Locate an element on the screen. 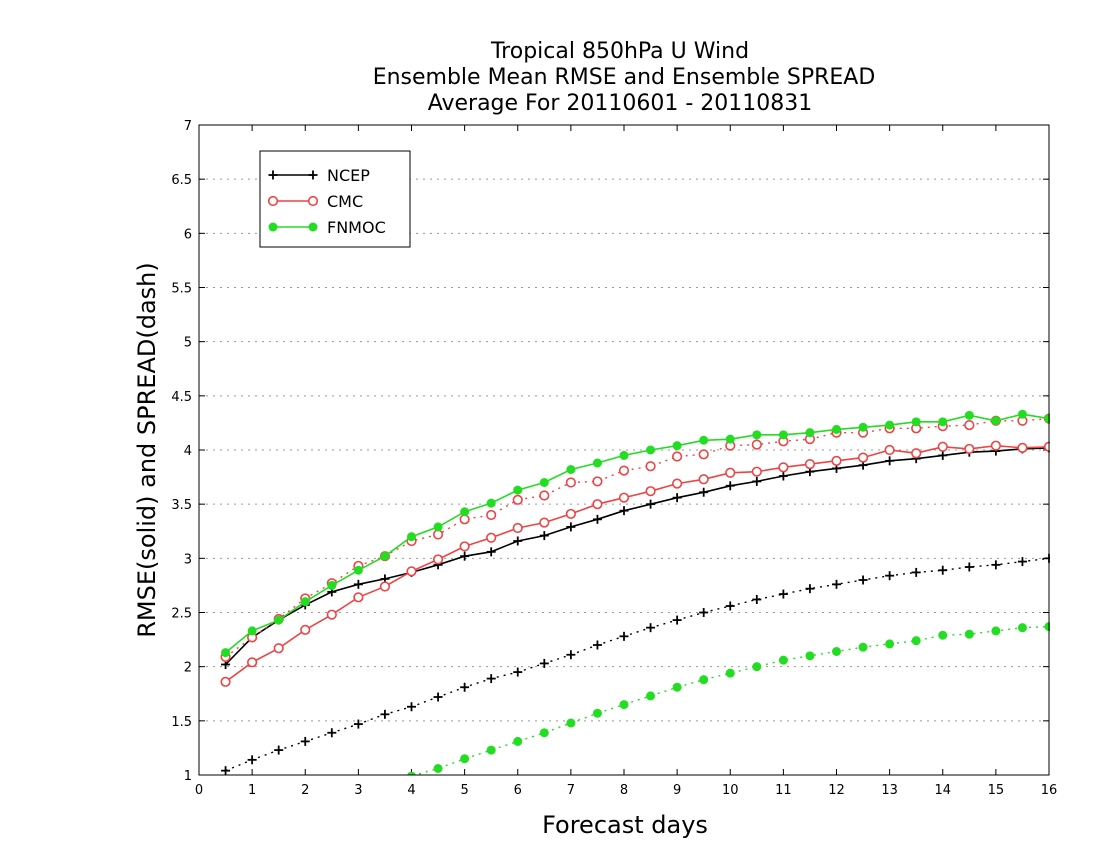 Image resolution: width=1100 pixels, height=850 pixels. x-tick-label: 6 is located at coordinates (518, 790).